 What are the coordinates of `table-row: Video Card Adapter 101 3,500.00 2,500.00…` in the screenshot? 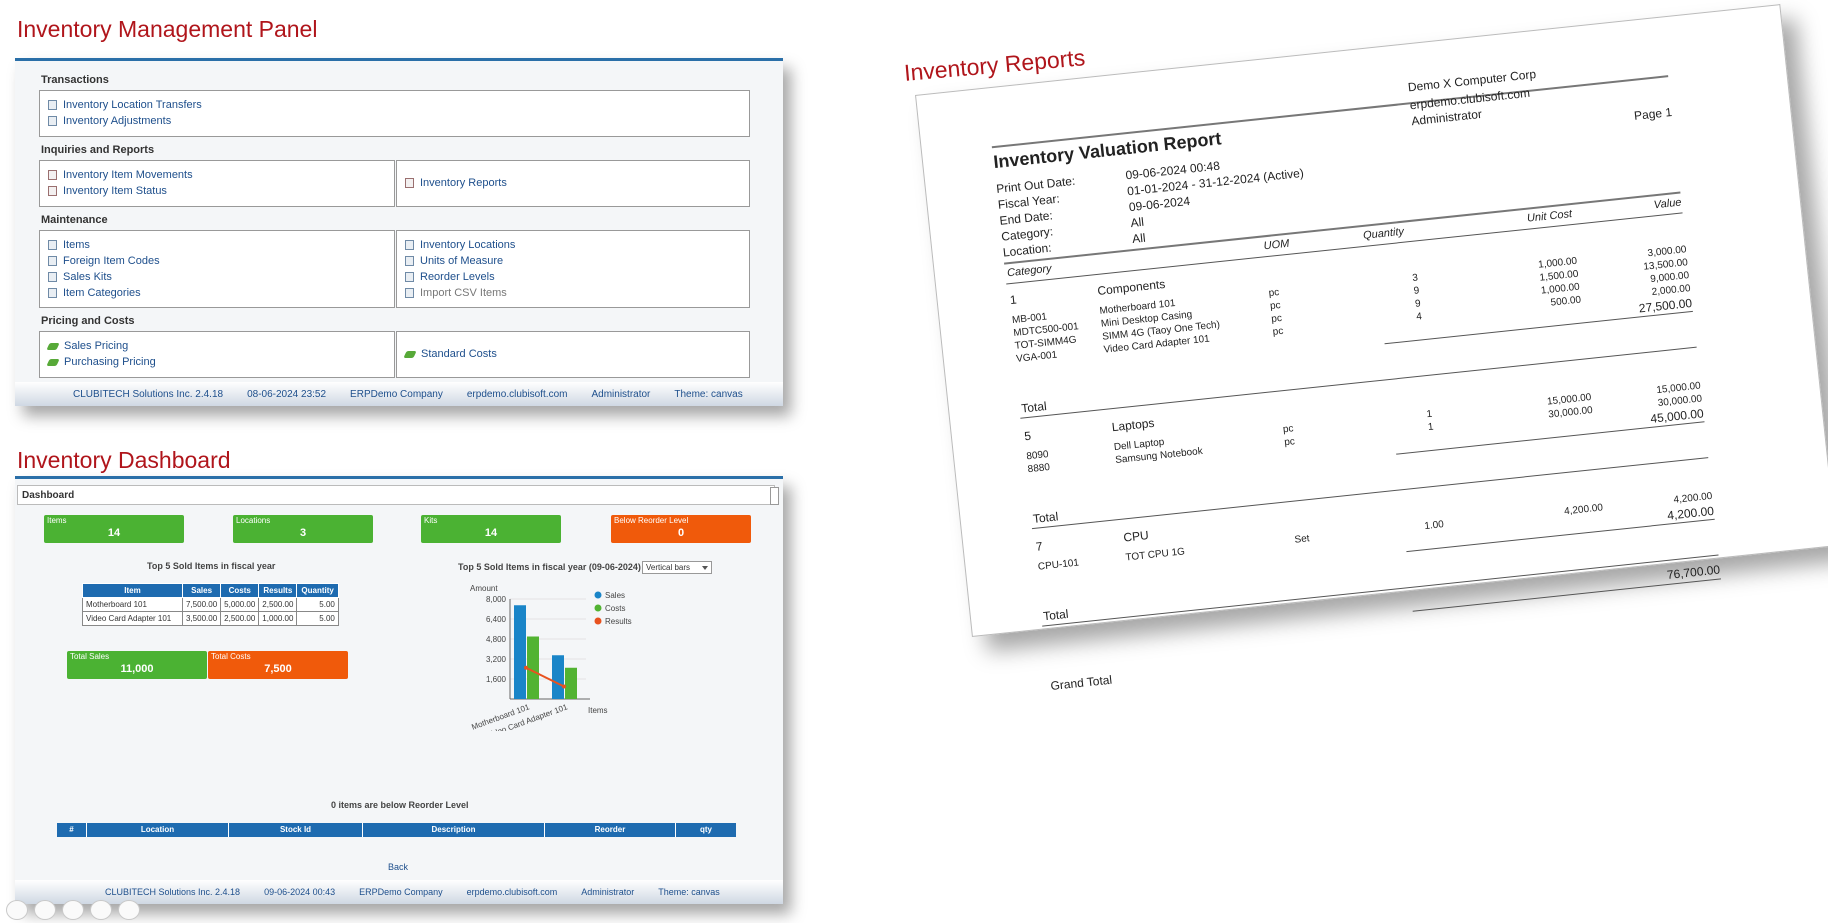 It's located at (210, 618).